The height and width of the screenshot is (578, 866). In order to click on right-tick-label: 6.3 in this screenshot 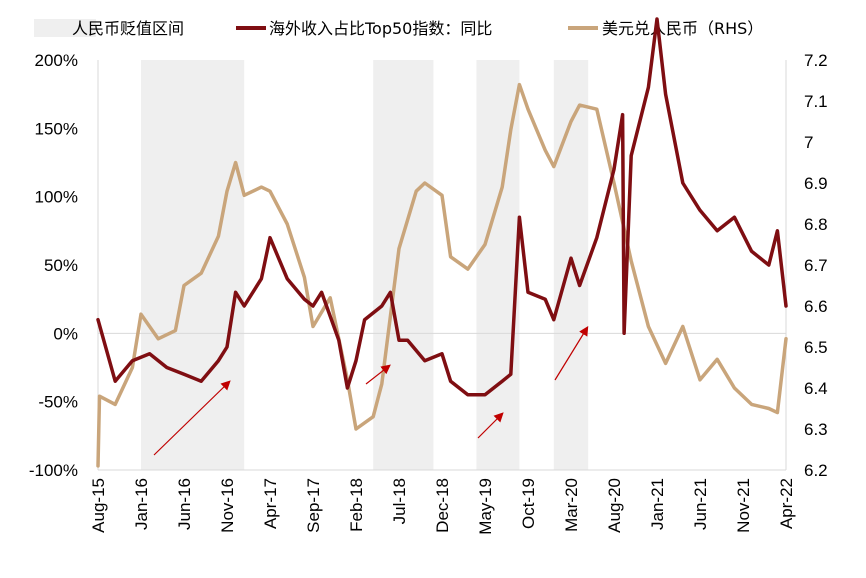, I will do `click(816, 429)`.